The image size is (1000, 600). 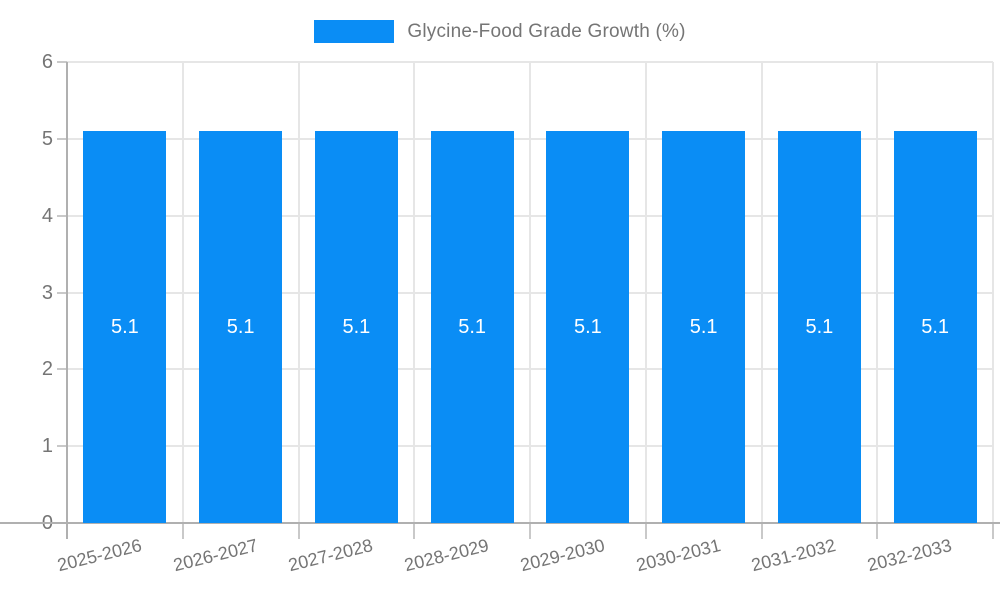 I want to click on legend-item: Glycine-Food Grade Growth (%), so click(x=500, y=31).